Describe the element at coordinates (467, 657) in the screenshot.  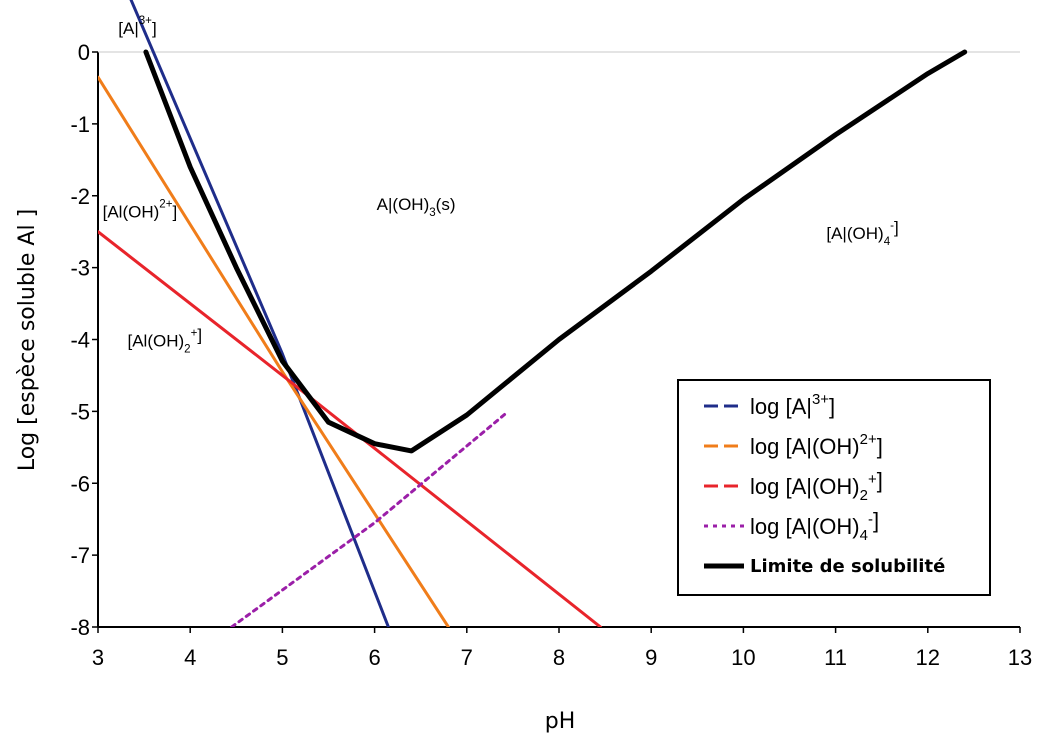
I see `x-tick-label: 7` at that location.